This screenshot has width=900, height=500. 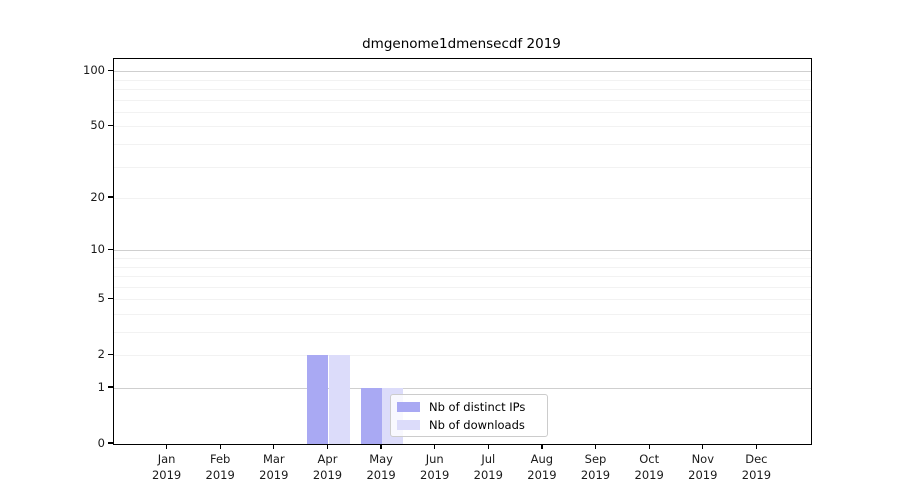 What do you see at coordinates (477, 406) in the screenshot?
I see `legend-label: Nb of distinct IPs` at bounding box center [477, 406].